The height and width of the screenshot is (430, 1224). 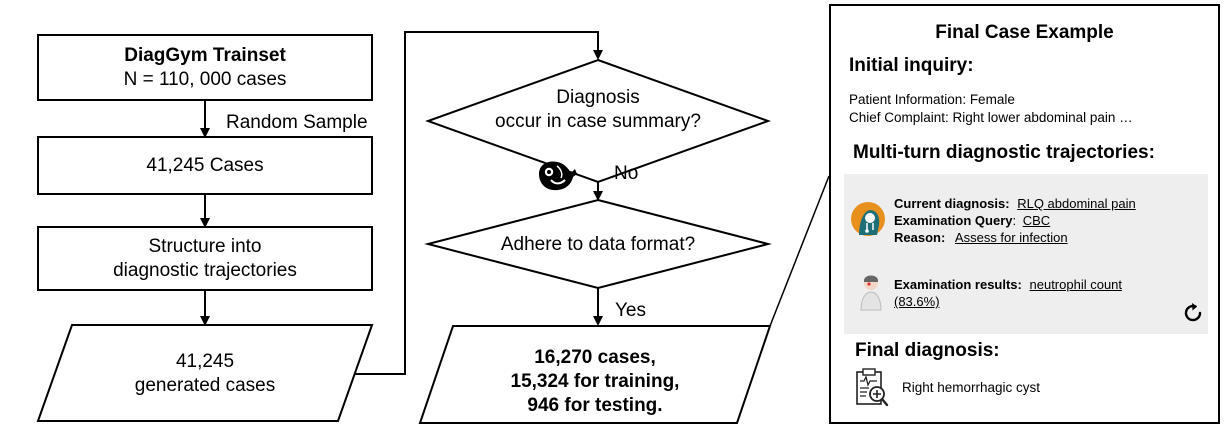 I want to click on exam-query-label: Examination Query, so click(x=953, y=220).